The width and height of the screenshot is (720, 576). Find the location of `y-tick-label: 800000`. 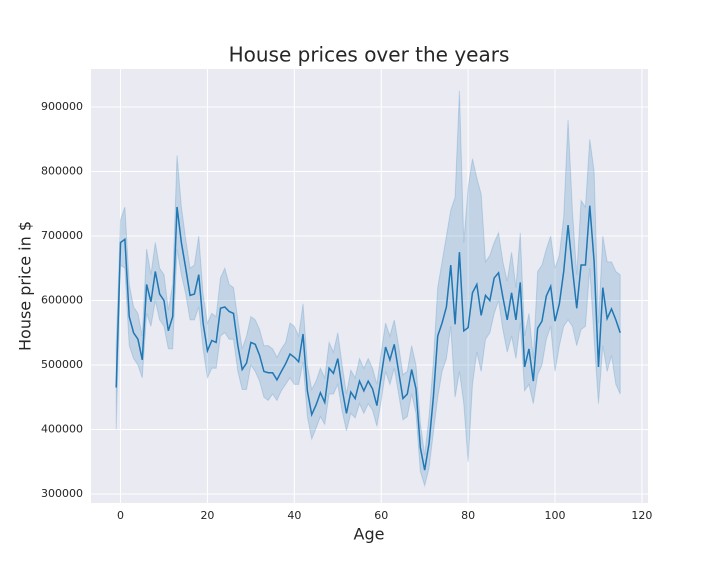

y-tick-label: 800000 is located at coordinates (62, 171).